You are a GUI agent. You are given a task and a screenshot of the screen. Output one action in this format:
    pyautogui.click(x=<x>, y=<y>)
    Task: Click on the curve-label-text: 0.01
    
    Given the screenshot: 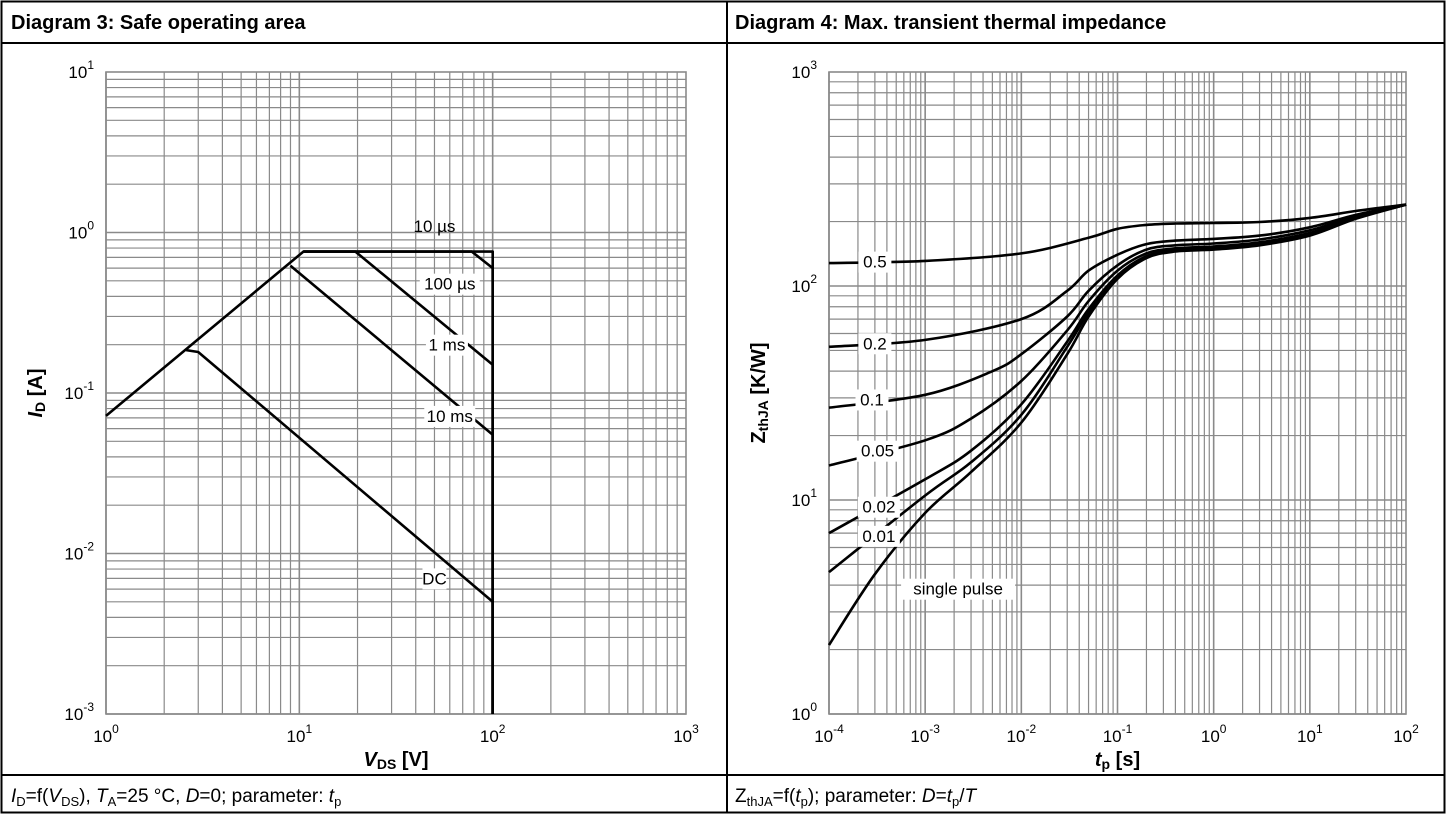 What is the action you would take?
    pyautogui.click(x=878, y=536)
    